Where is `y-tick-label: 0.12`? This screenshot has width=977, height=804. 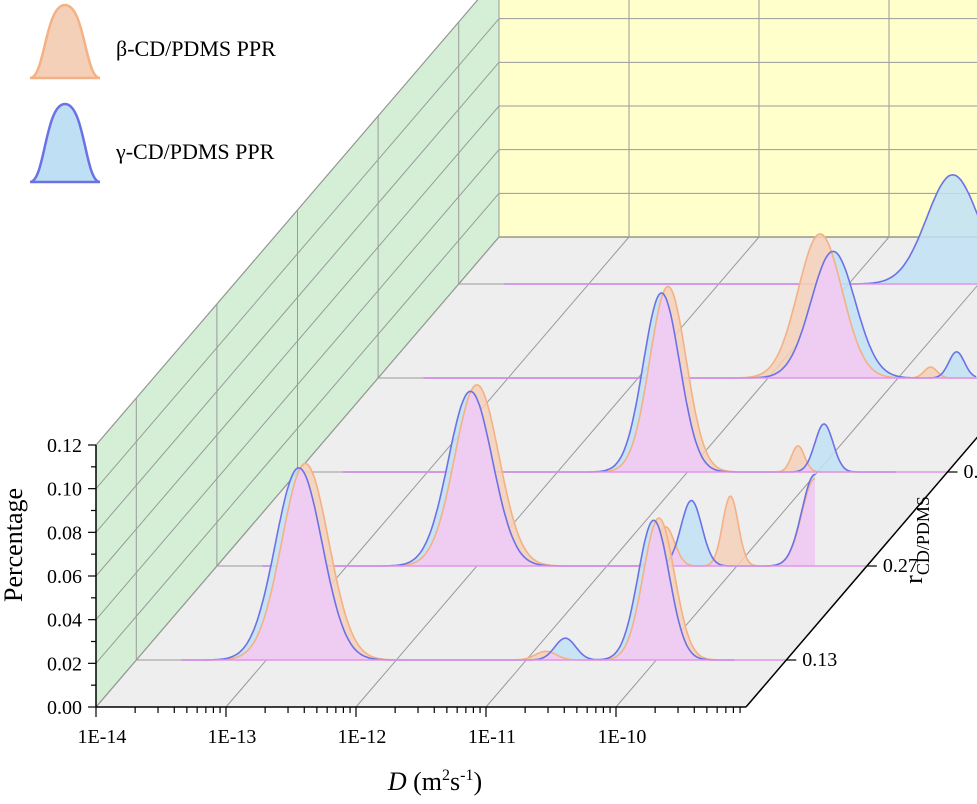 y-tick-label: 0.12 is located at coordinates (64, 446).